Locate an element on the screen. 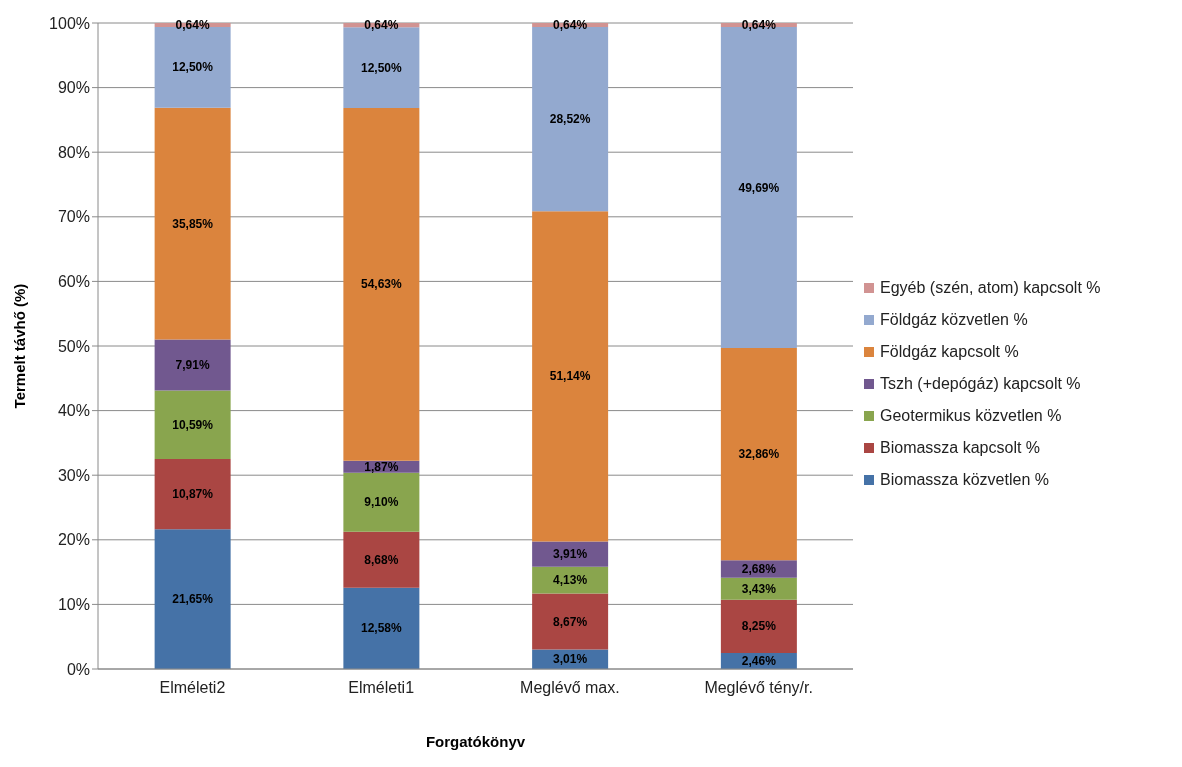  data-label: 35,85% is located at coordinates (193, 223).